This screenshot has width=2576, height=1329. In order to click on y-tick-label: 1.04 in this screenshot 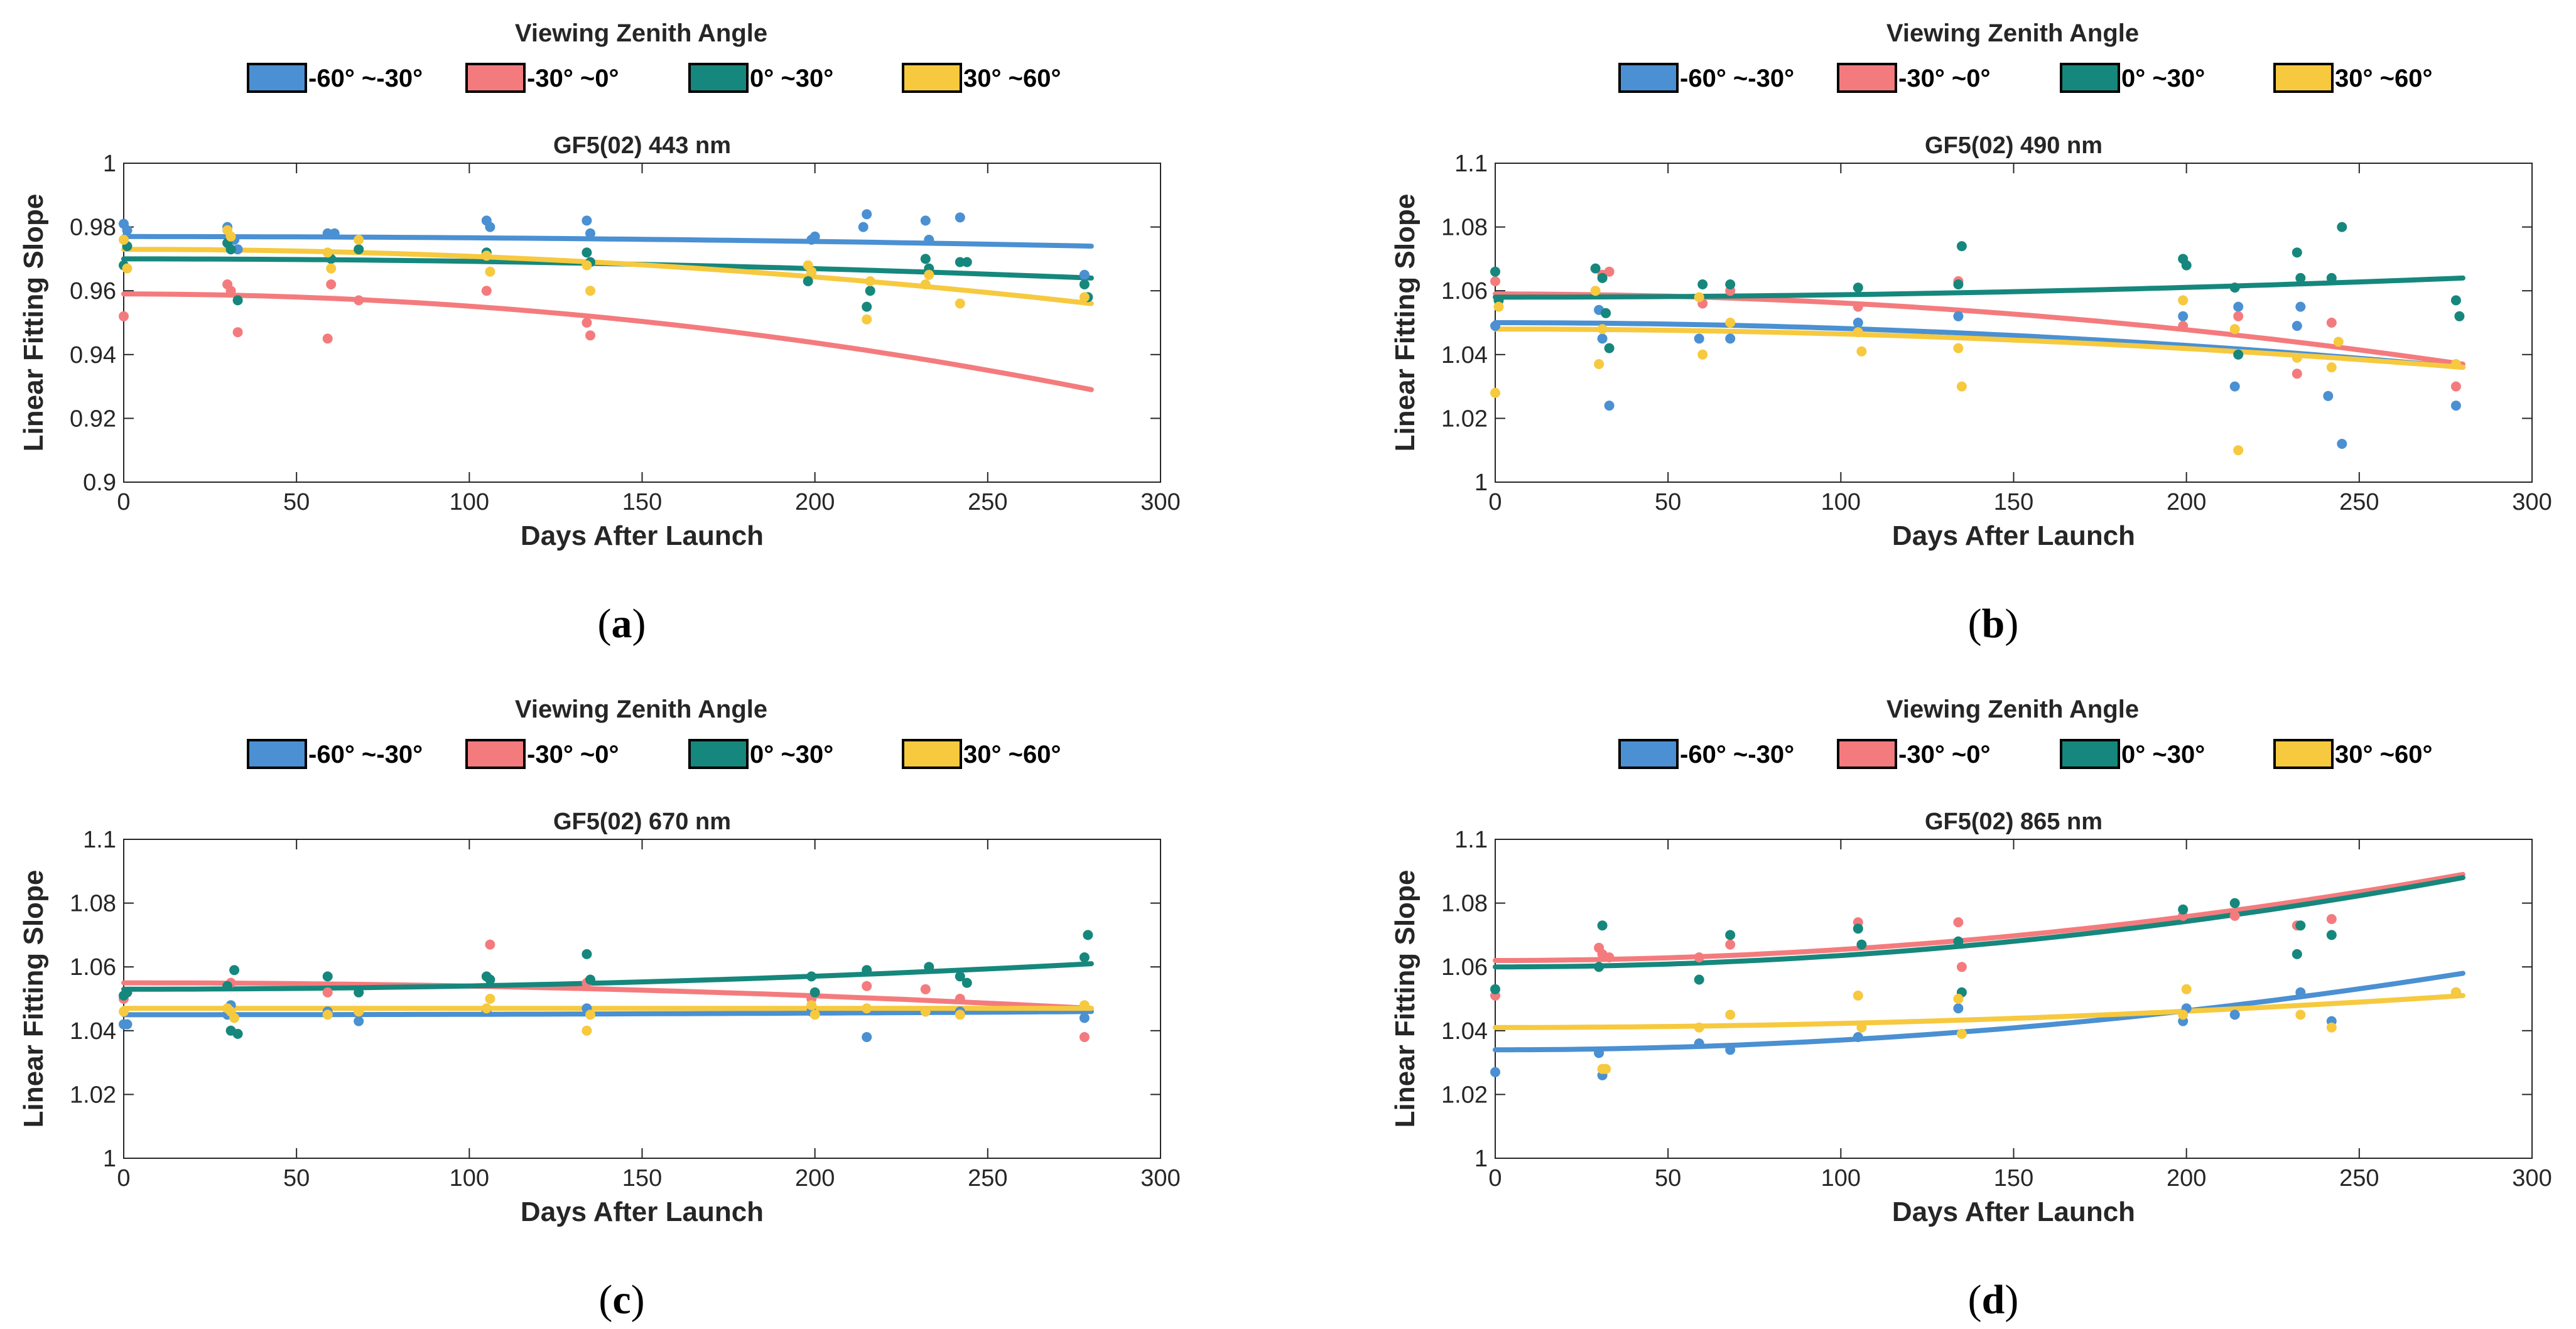, I will do `click(1465, 1031)`.